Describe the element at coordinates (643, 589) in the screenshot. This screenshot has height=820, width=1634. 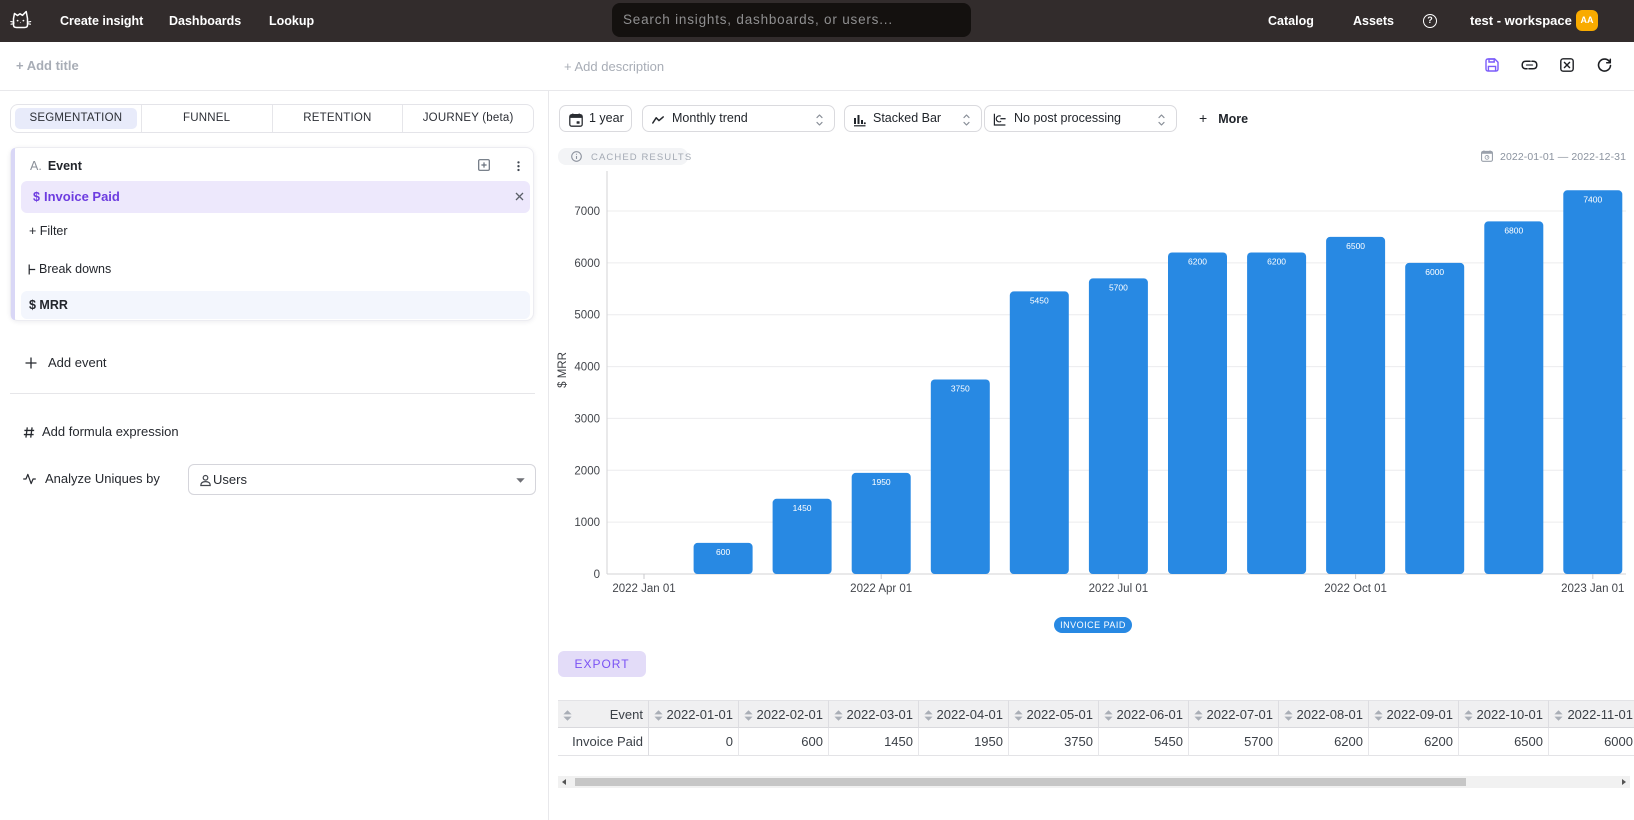
I see `svg-text: 2022 Jan 01` at that location.